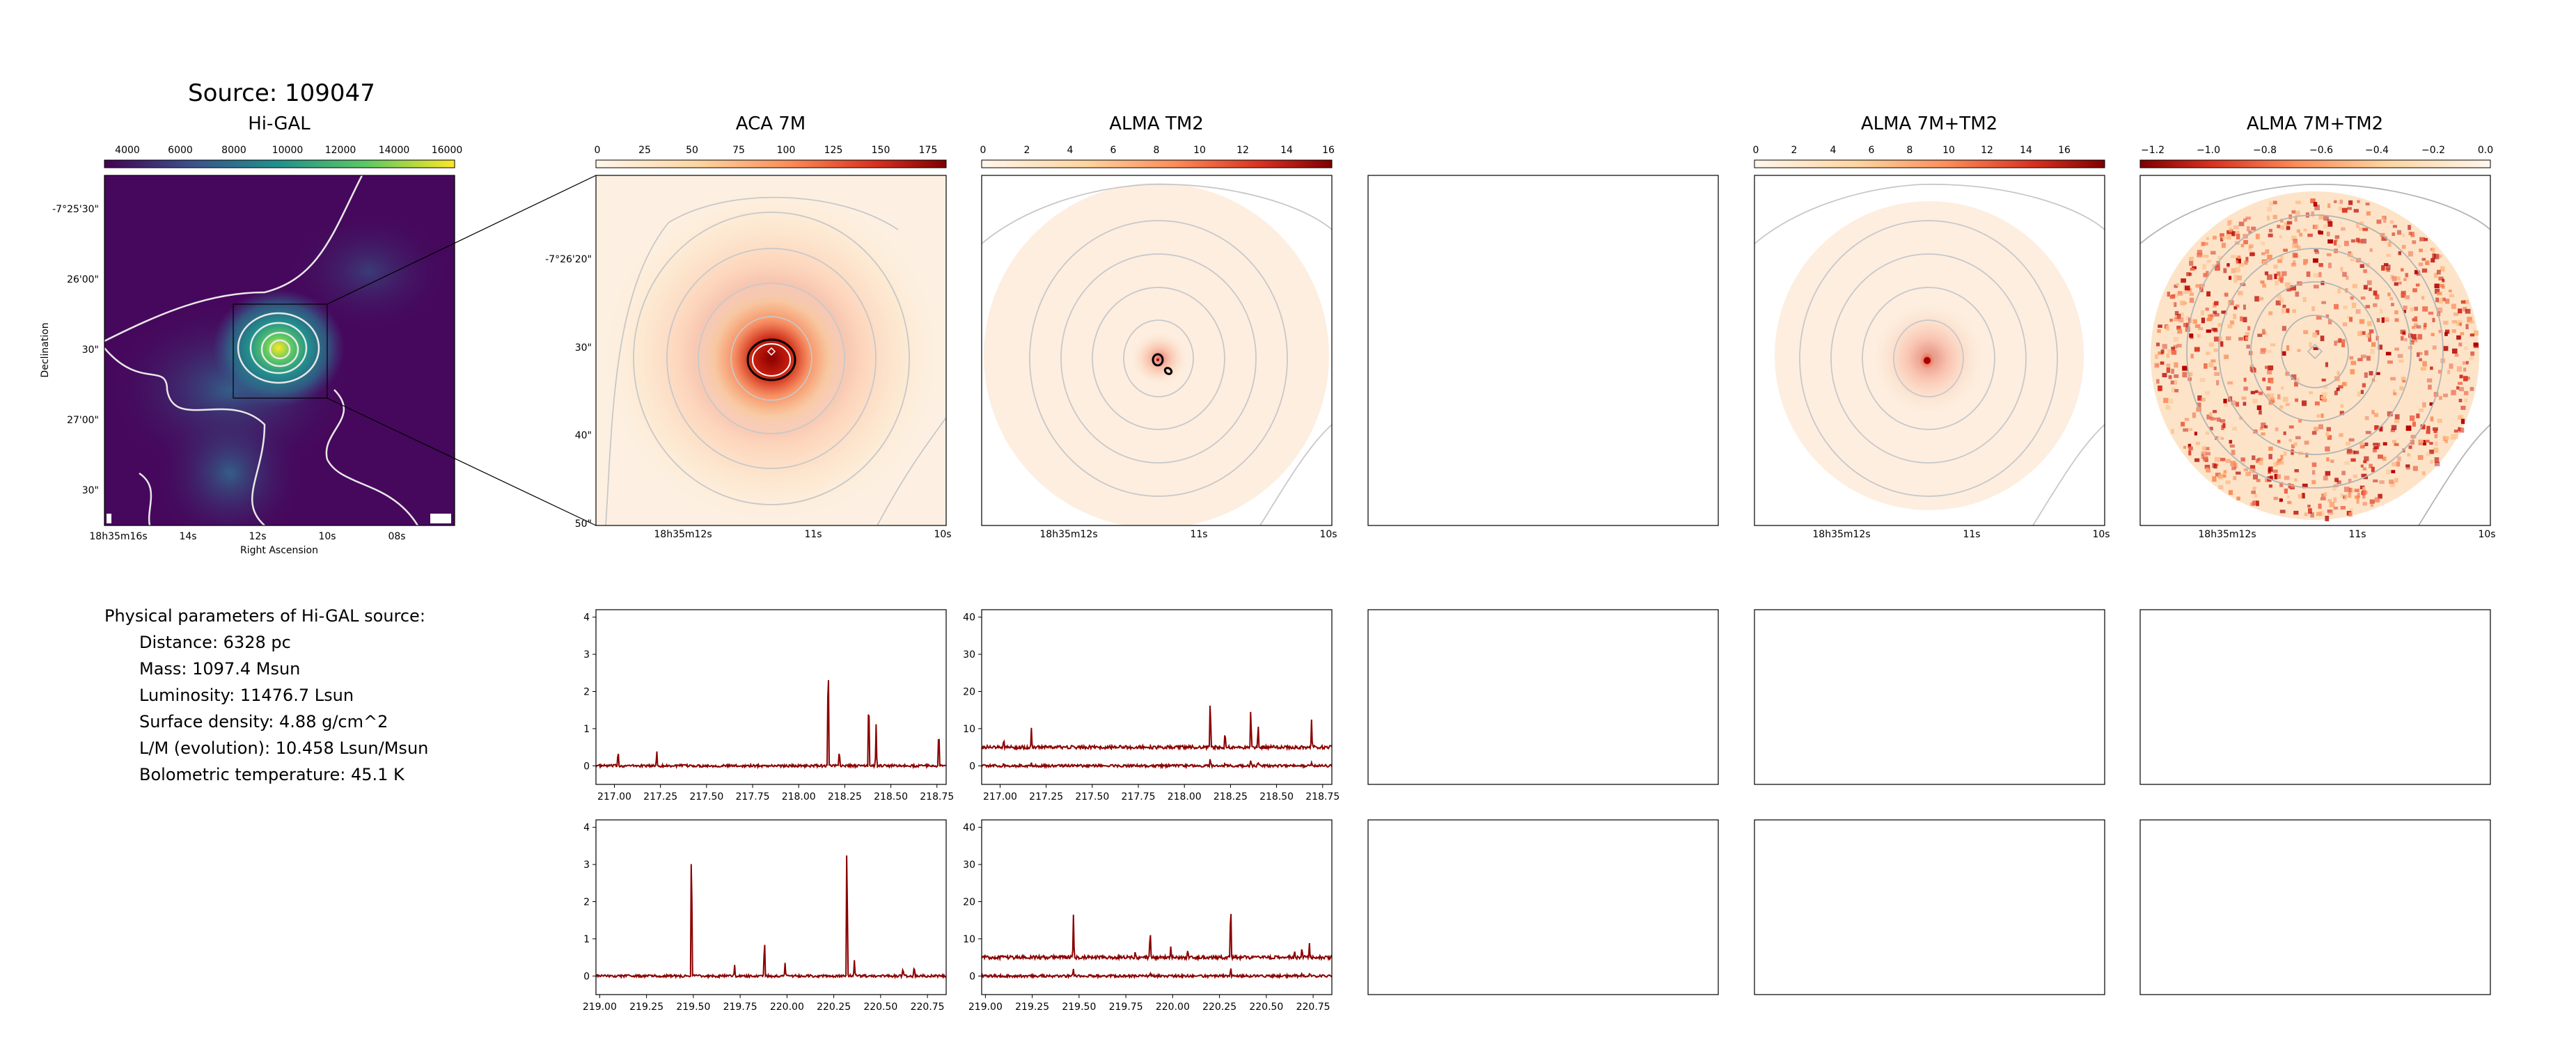 This screenshot has height=1044, width=2576. What do you see at coordinates (1328, 150) in the screenshot?
I see `tm2-cbar-tick: 16` at bounding box center [1328, 150].